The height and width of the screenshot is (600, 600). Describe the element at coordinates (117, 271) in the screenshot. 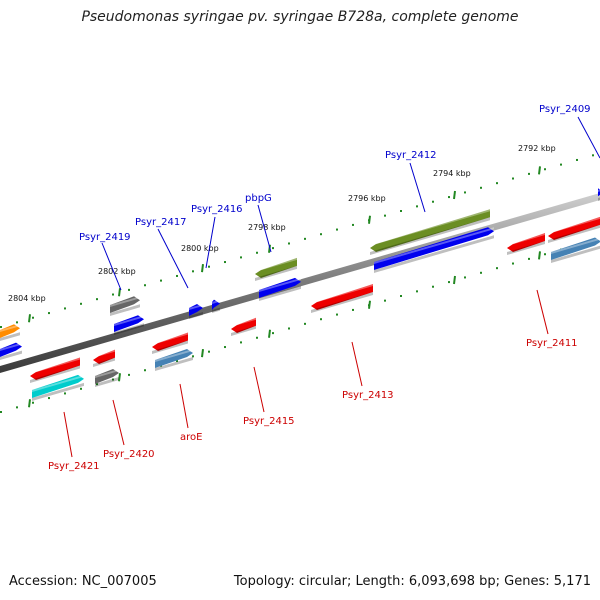

I see `tick-label: 2802 kbp` at that location.